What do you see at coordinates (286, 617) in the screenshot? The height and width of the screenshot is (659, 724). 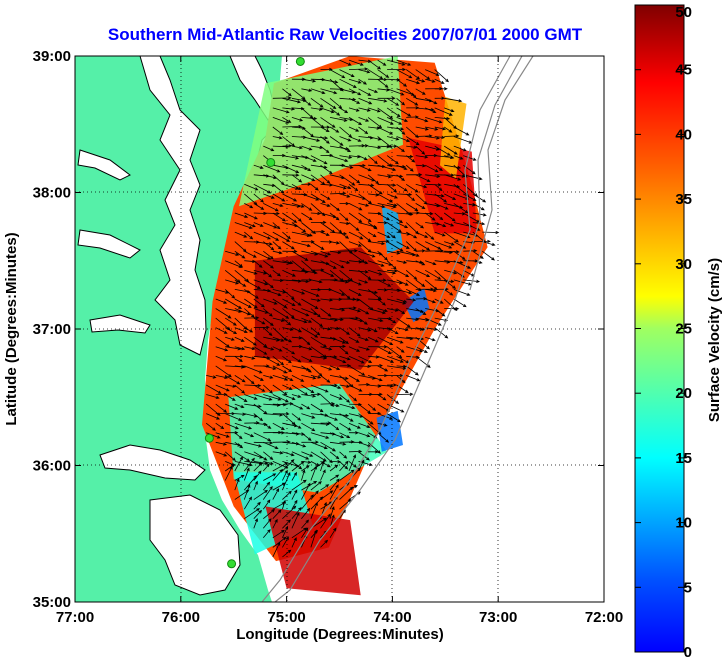 I see `x-tick-label: 75:00` at bounding box center [286, 617].